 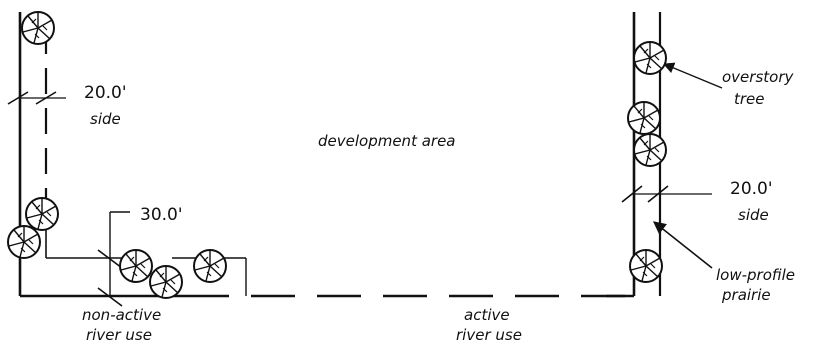 I want to click on active-river-use-label-line1: active, so click(x=487, y=315).